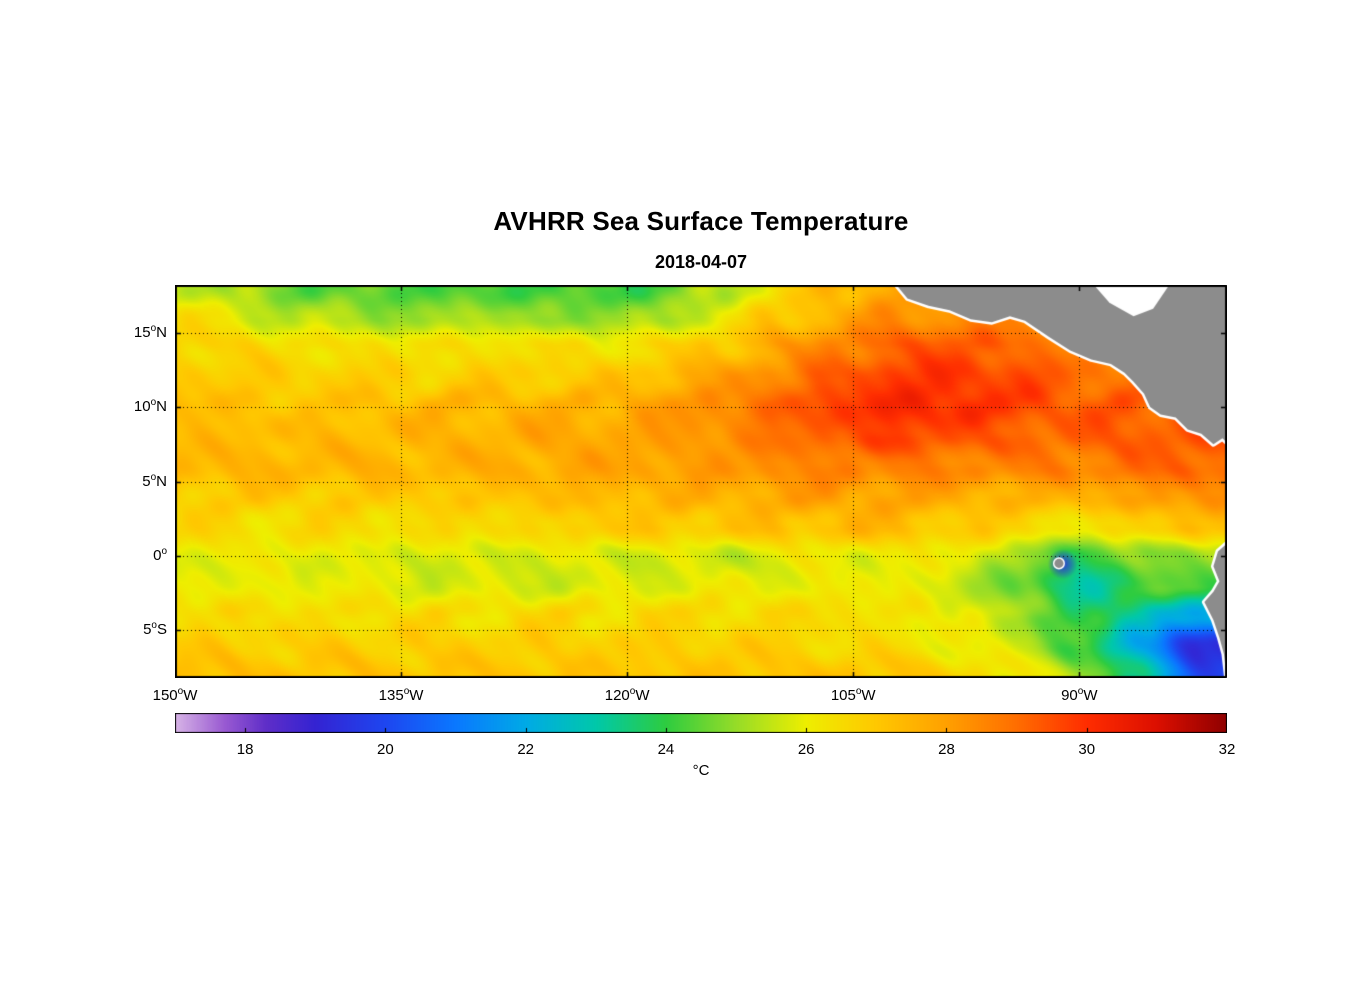 Image resolution: width=1356 pixels, height=1000 pixels. What do you see at coordinates (401, 695) in the screenshot?
I see `x-tick-label: 135oW` at bounding box center [401, 695].